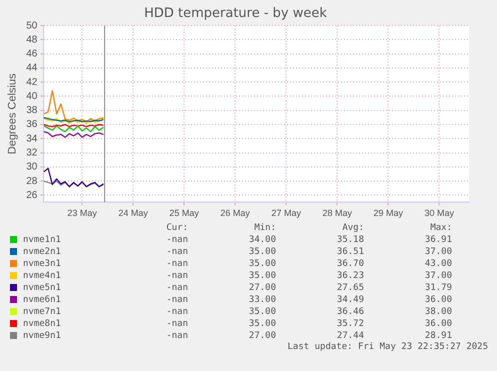 This screenshot has height=371, width=497. What do you see at coordinates (286, 213) in the screenshot?
I see `x-tick-label: 27 May` at bounding box center [286, 213].